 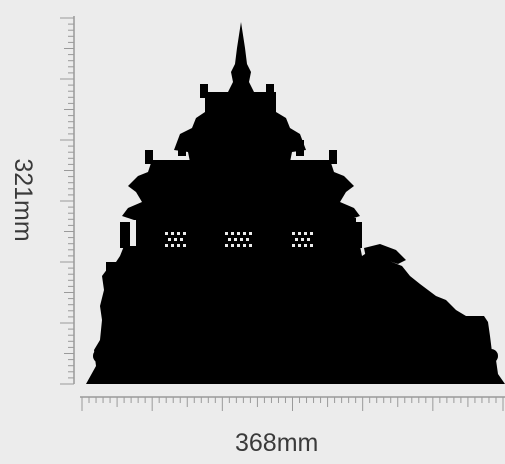 I want to click on pagoda-top-tier, so click(x=240, y=127).